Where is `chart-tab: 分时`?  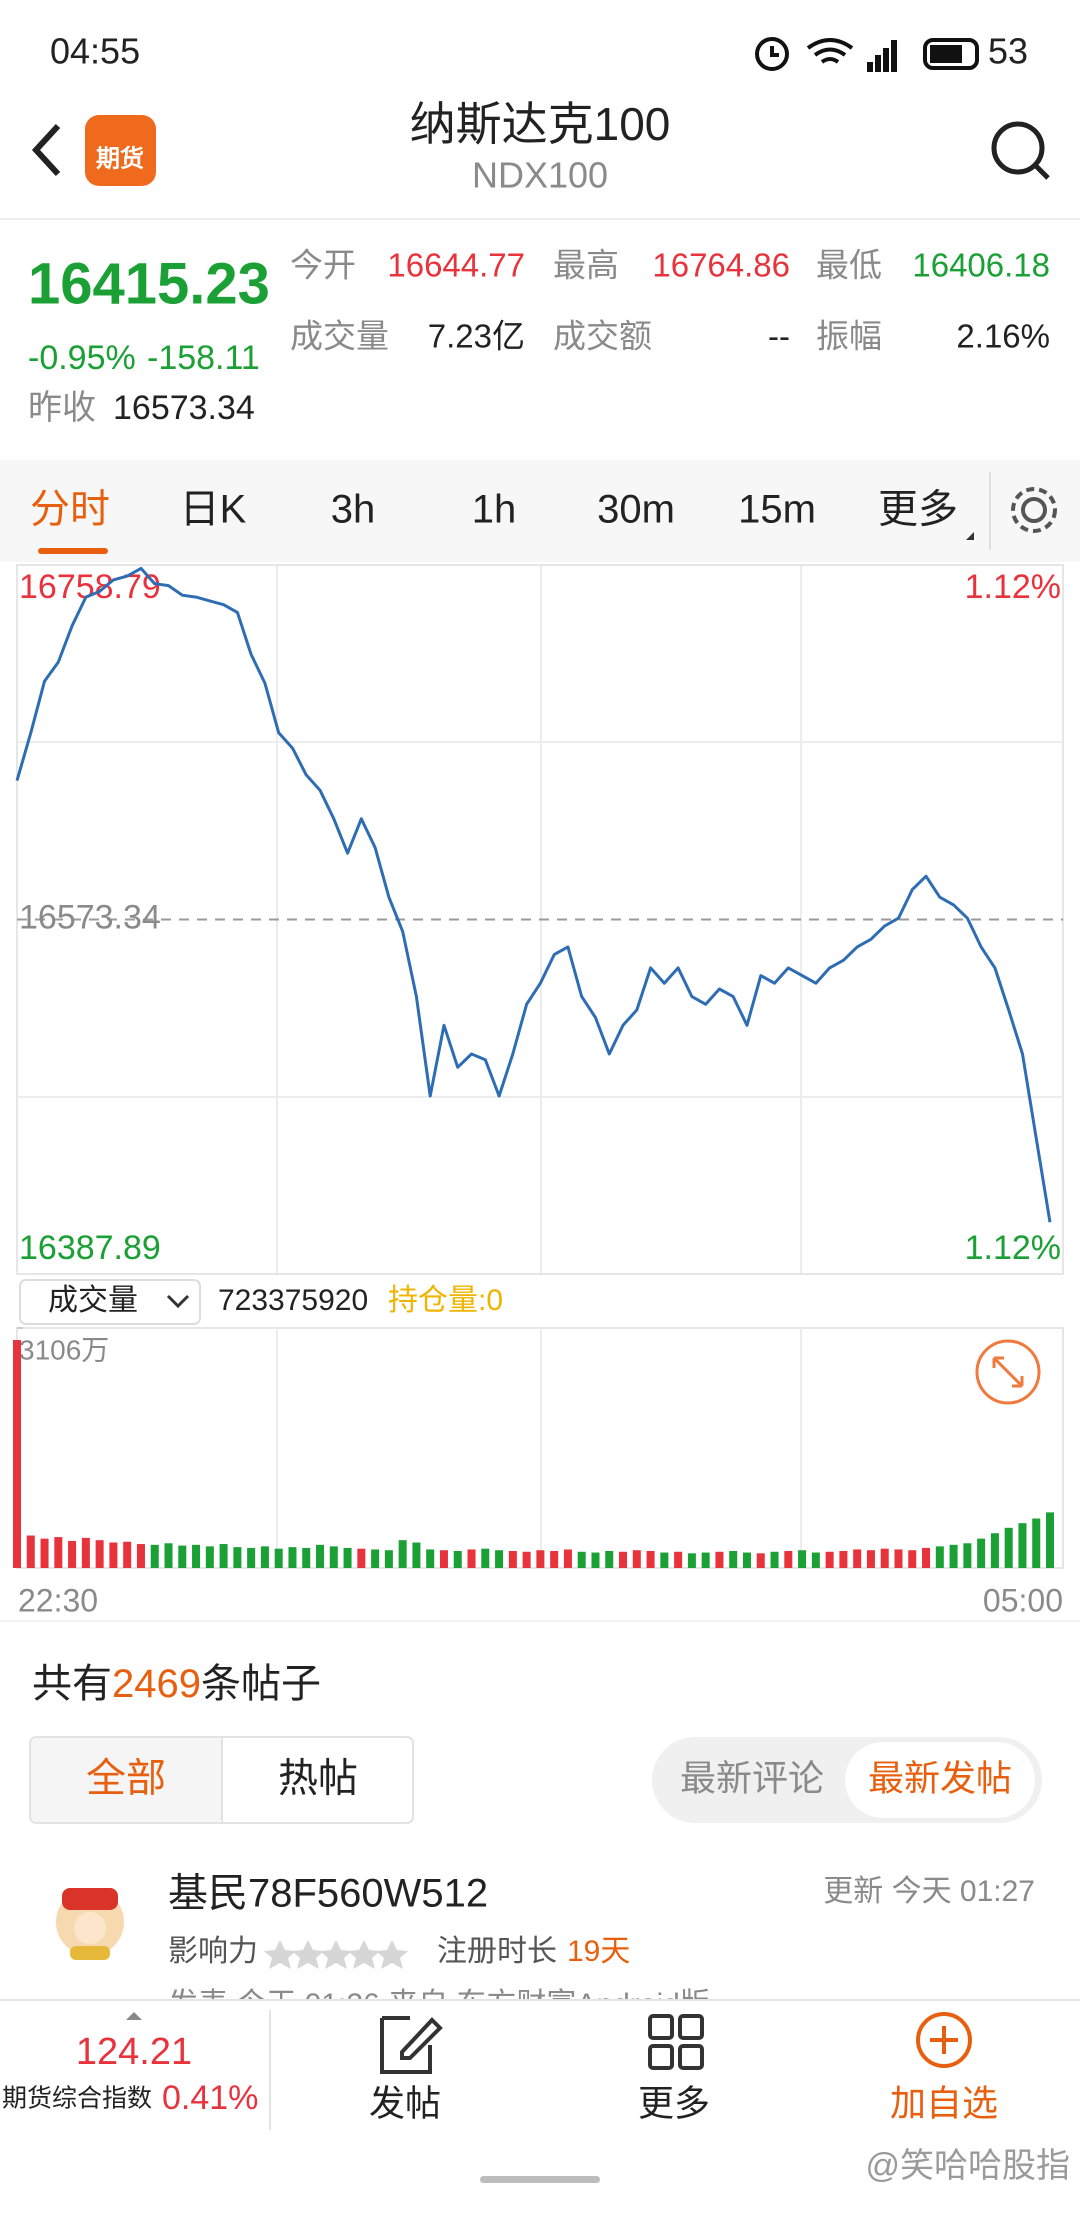 chart-tab: 分时 is located at coordinates (70, 510).